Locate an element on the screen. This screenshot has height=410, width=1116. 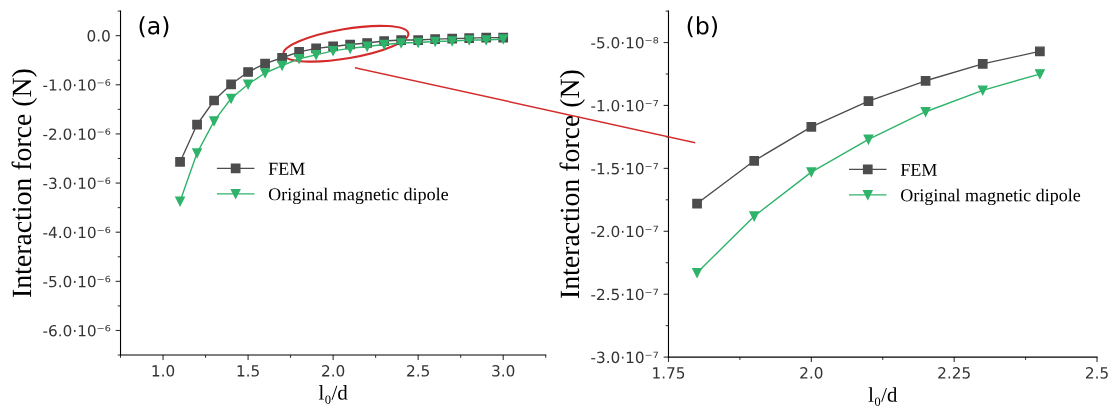
y-tick-label: -5.0·10⁻⁶ is located at coordinates (77, 281).